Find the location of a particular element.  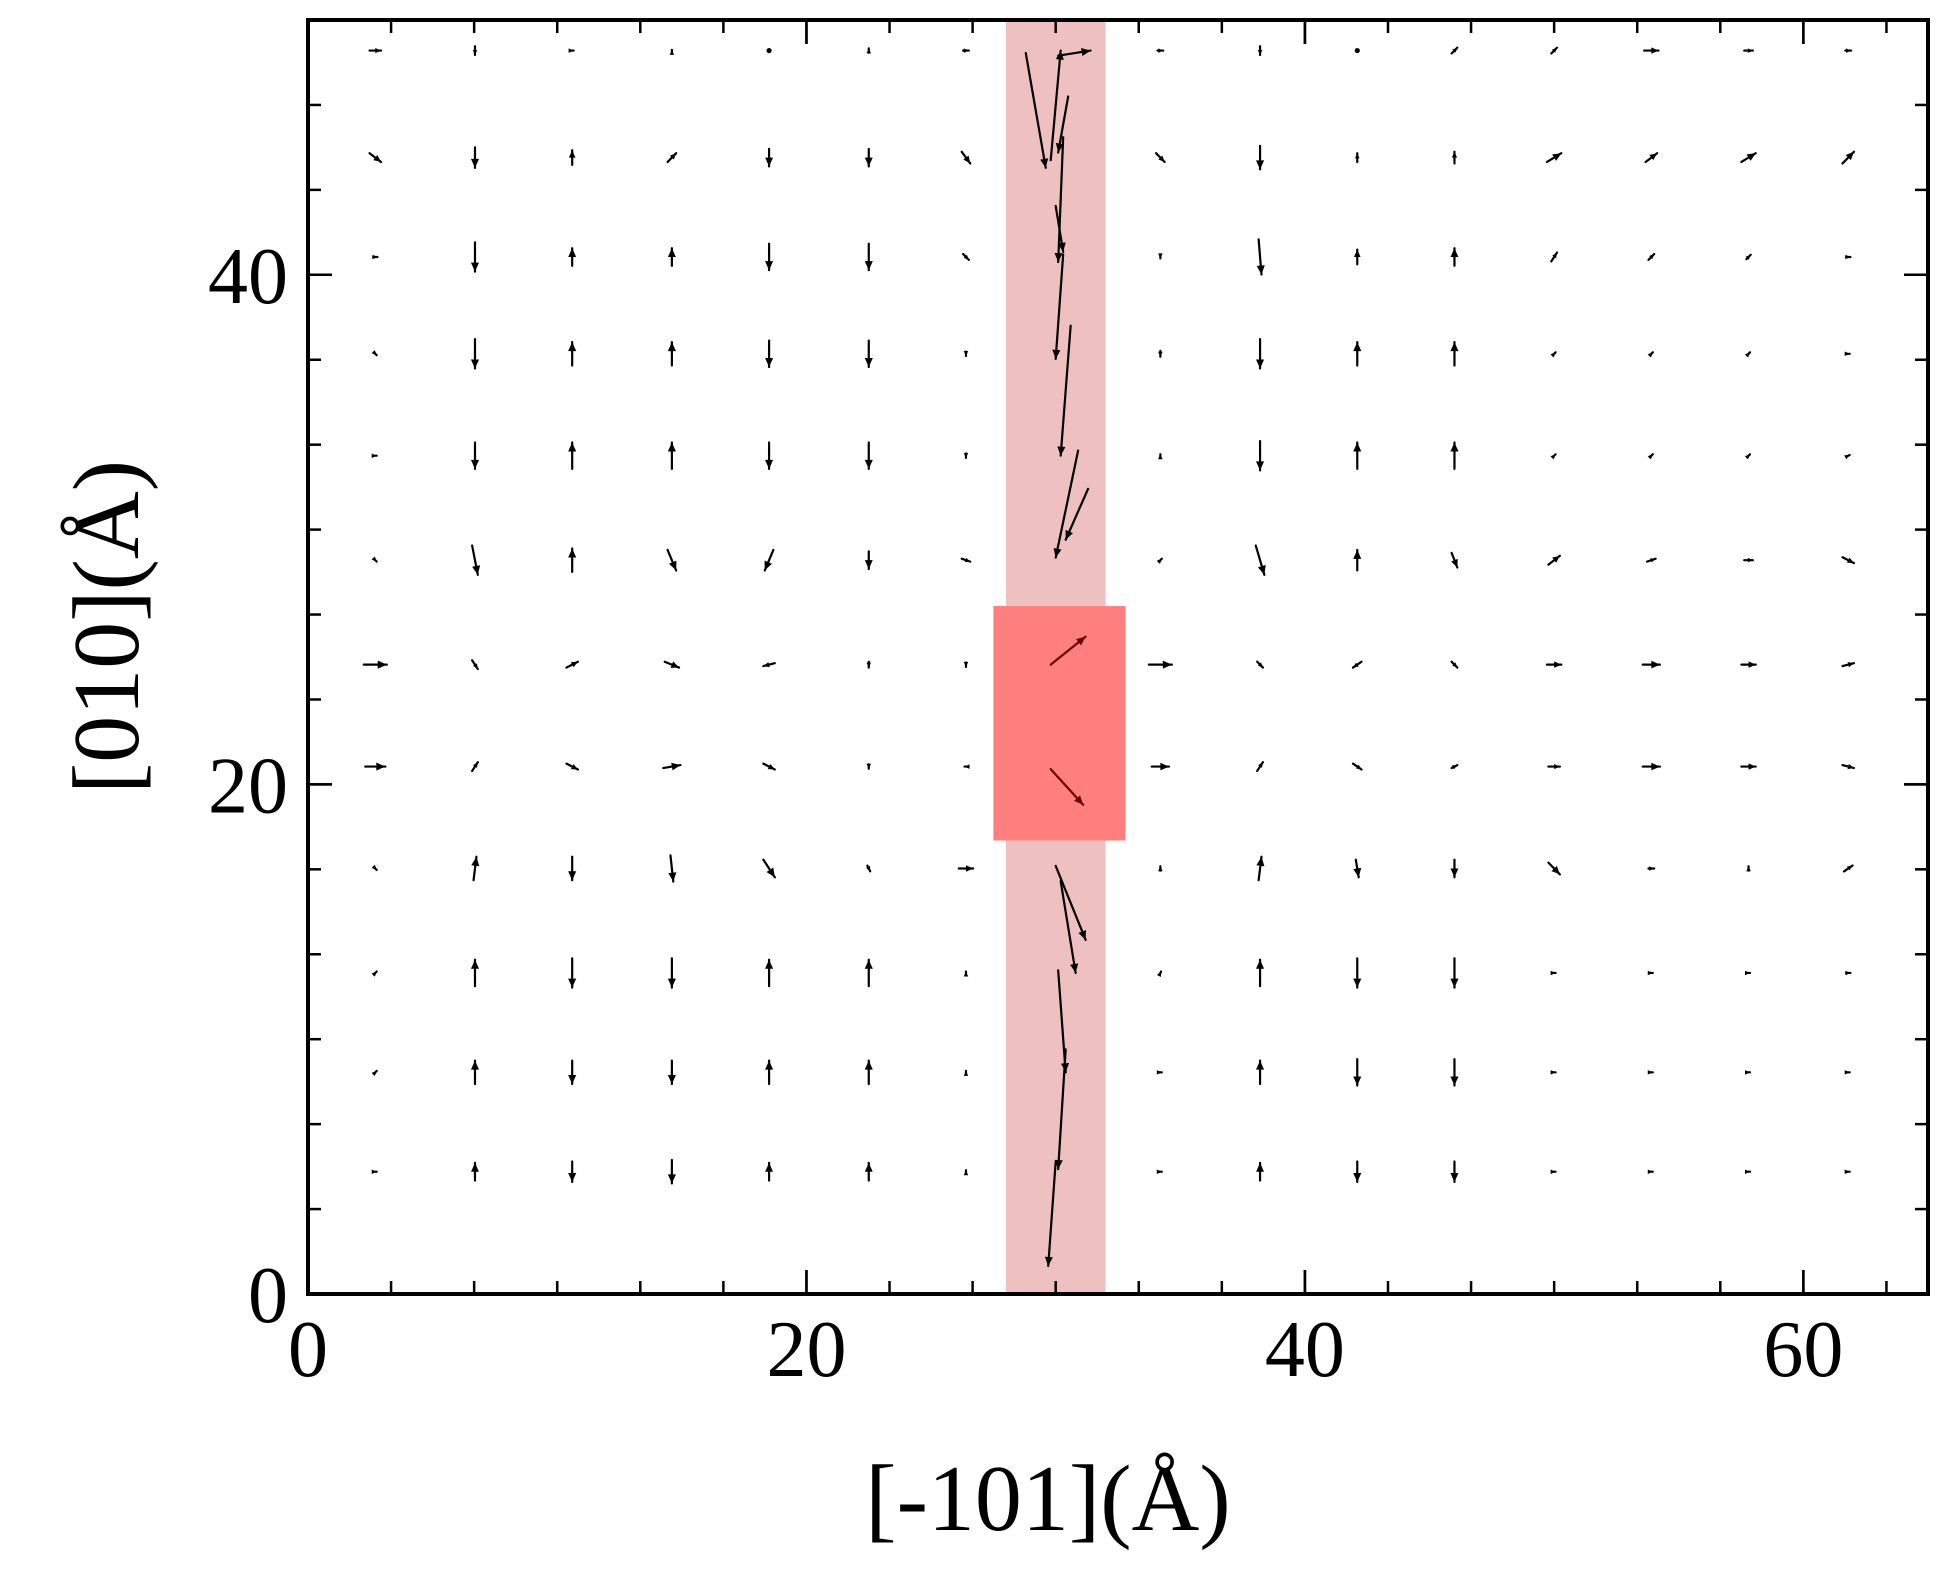

y-tick-label: 40 is located at coordinates (248, 277).